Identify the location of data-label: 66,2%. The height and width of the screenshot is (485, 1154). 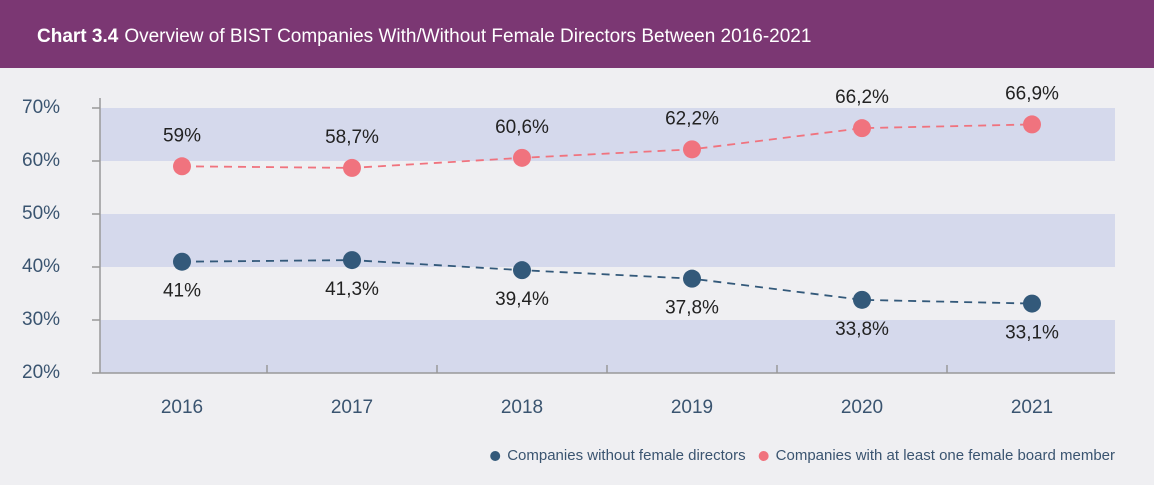
(862, 97).